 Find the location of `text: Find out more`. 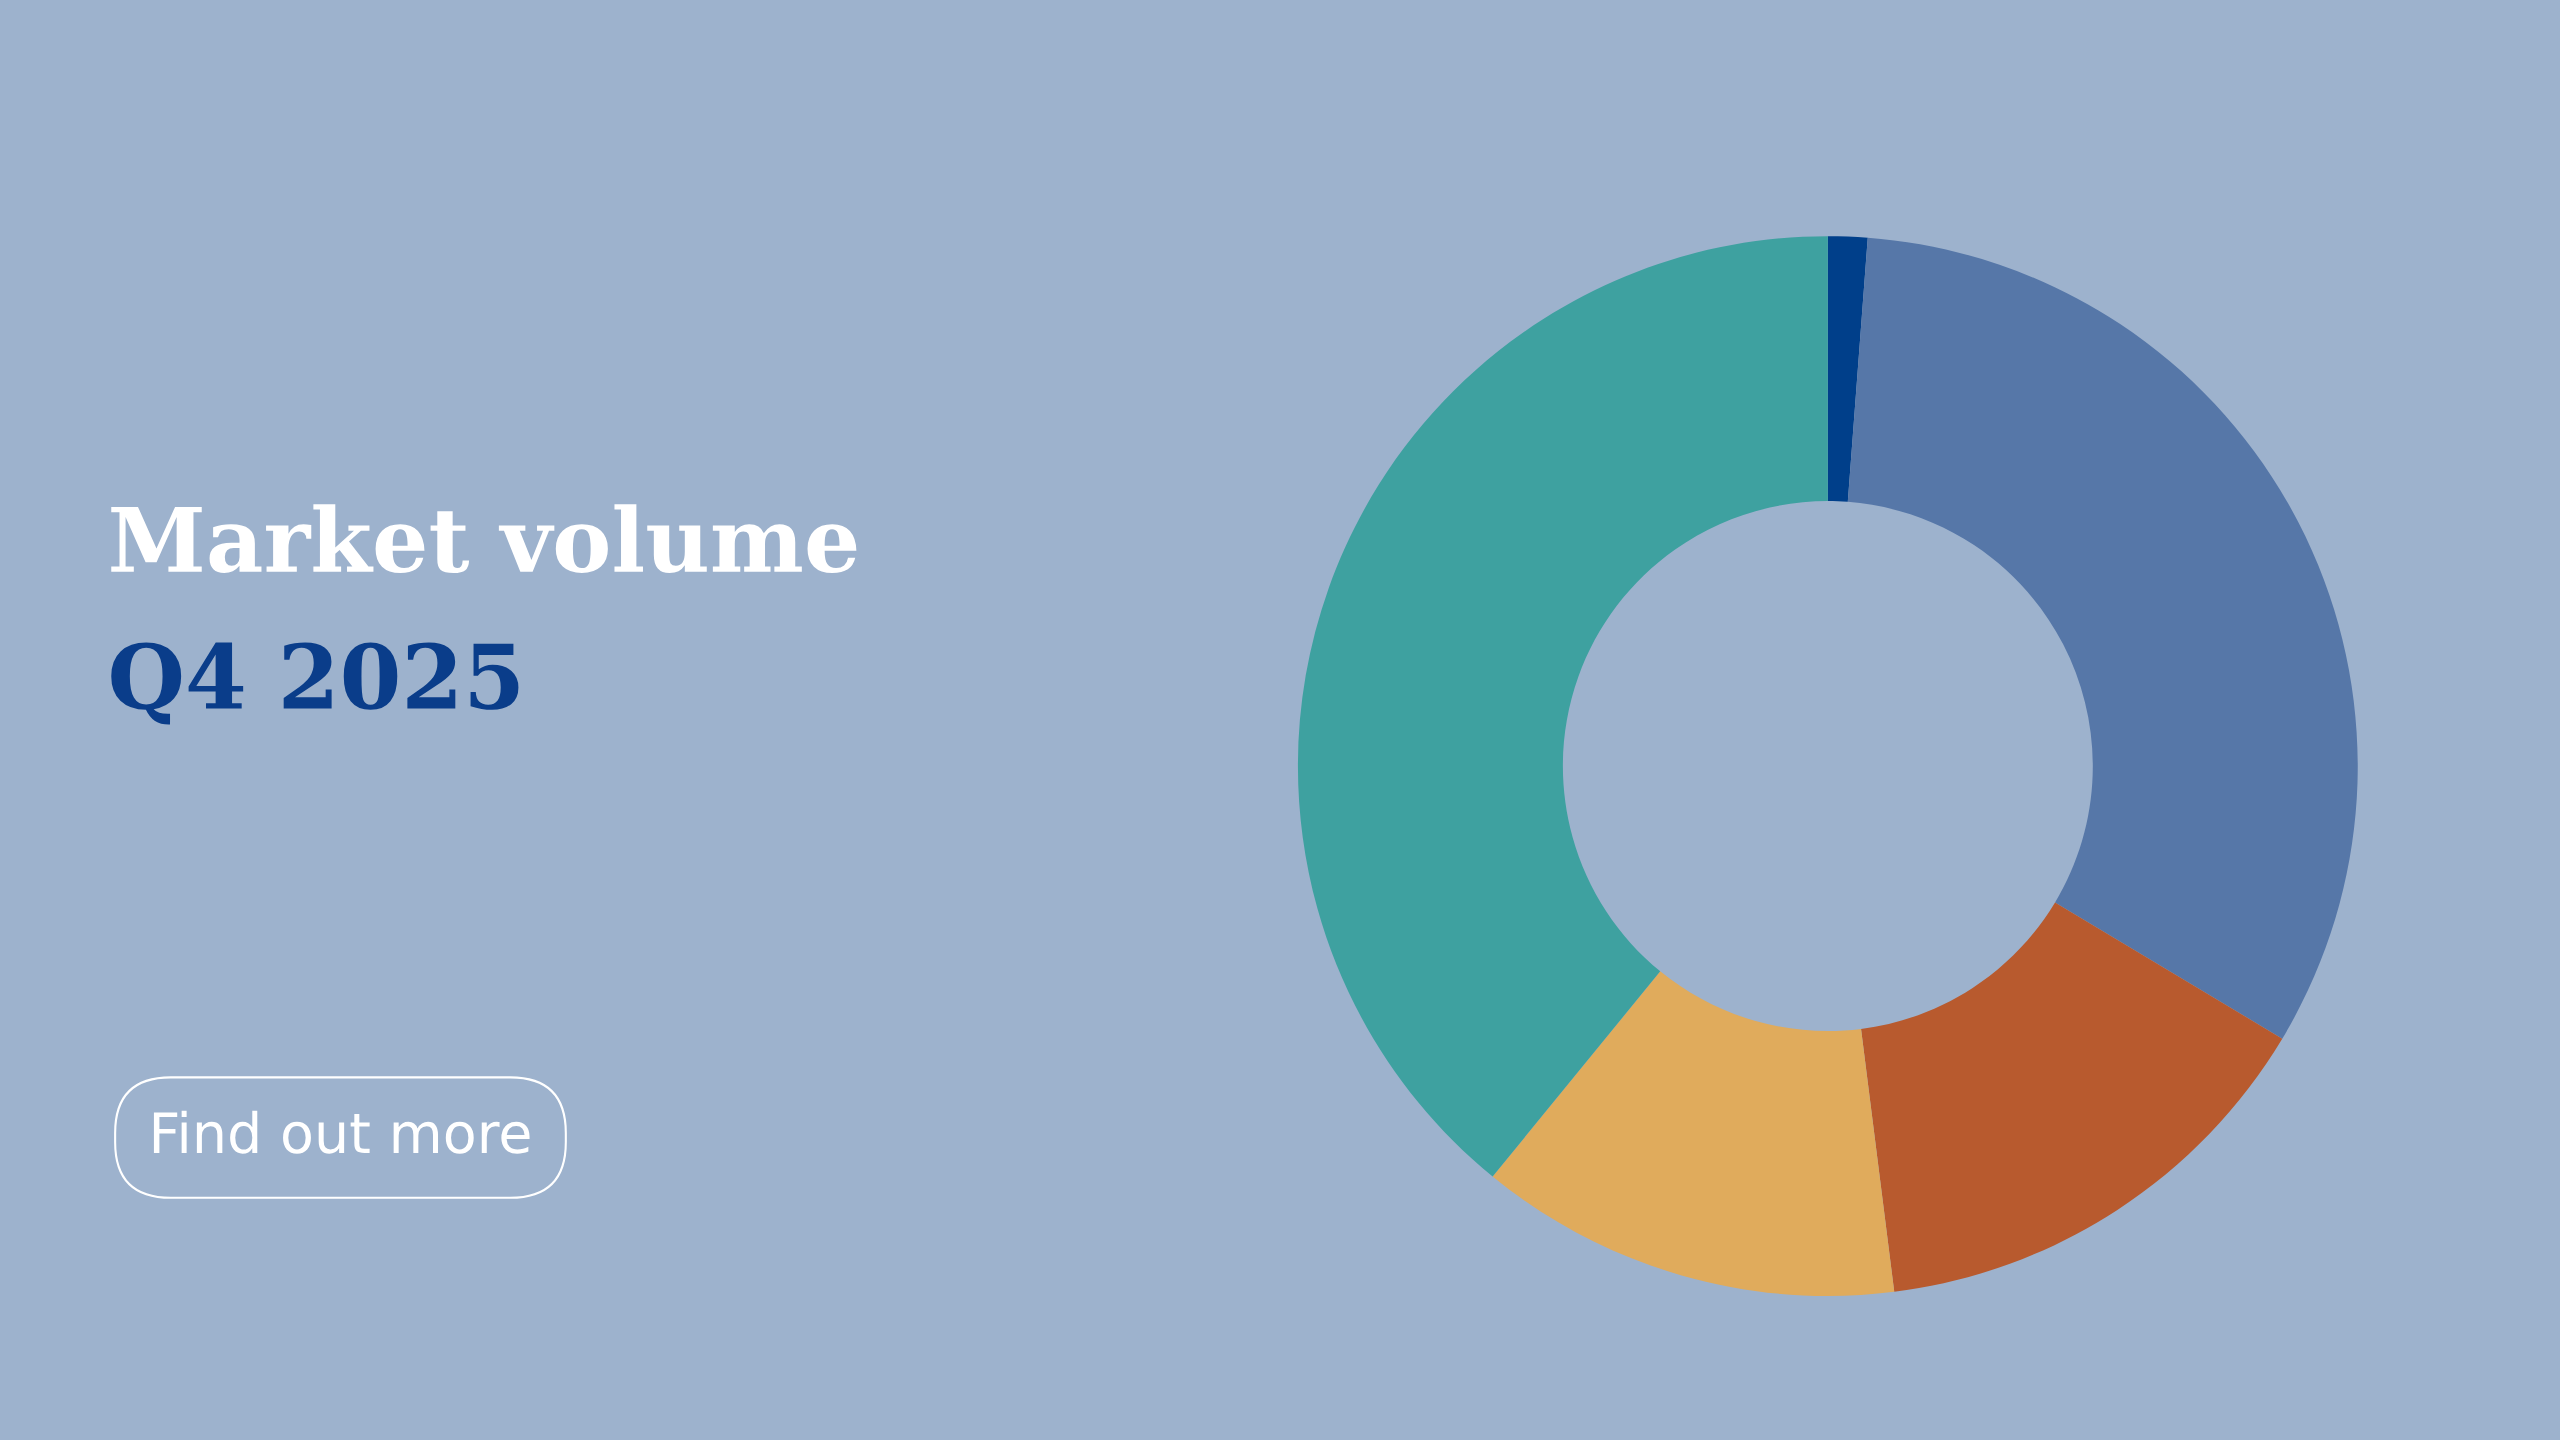

text: Find out more is located at coordinates (341, 1132).